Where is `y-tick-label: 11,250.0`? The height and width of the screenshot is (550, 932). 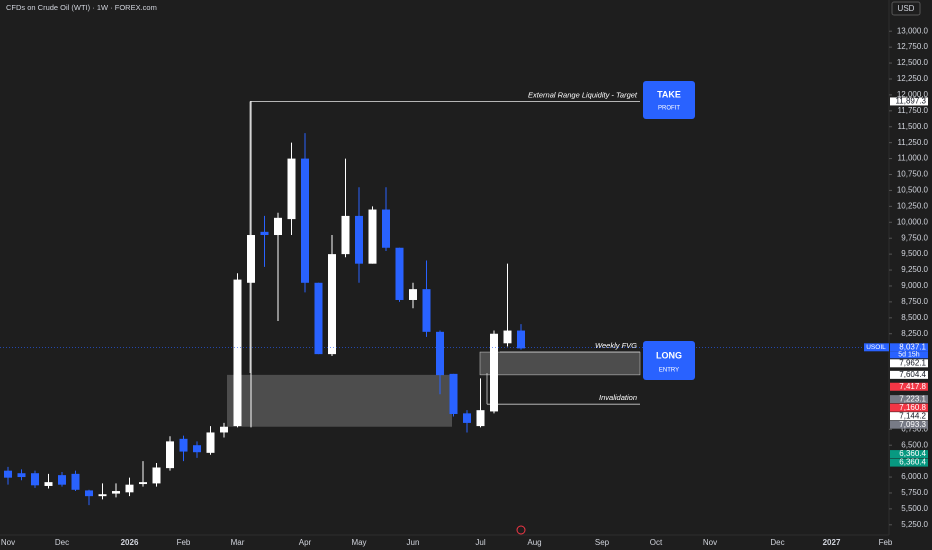 y-tick-label: 11,250.0 is located at coordinates (912, 142).